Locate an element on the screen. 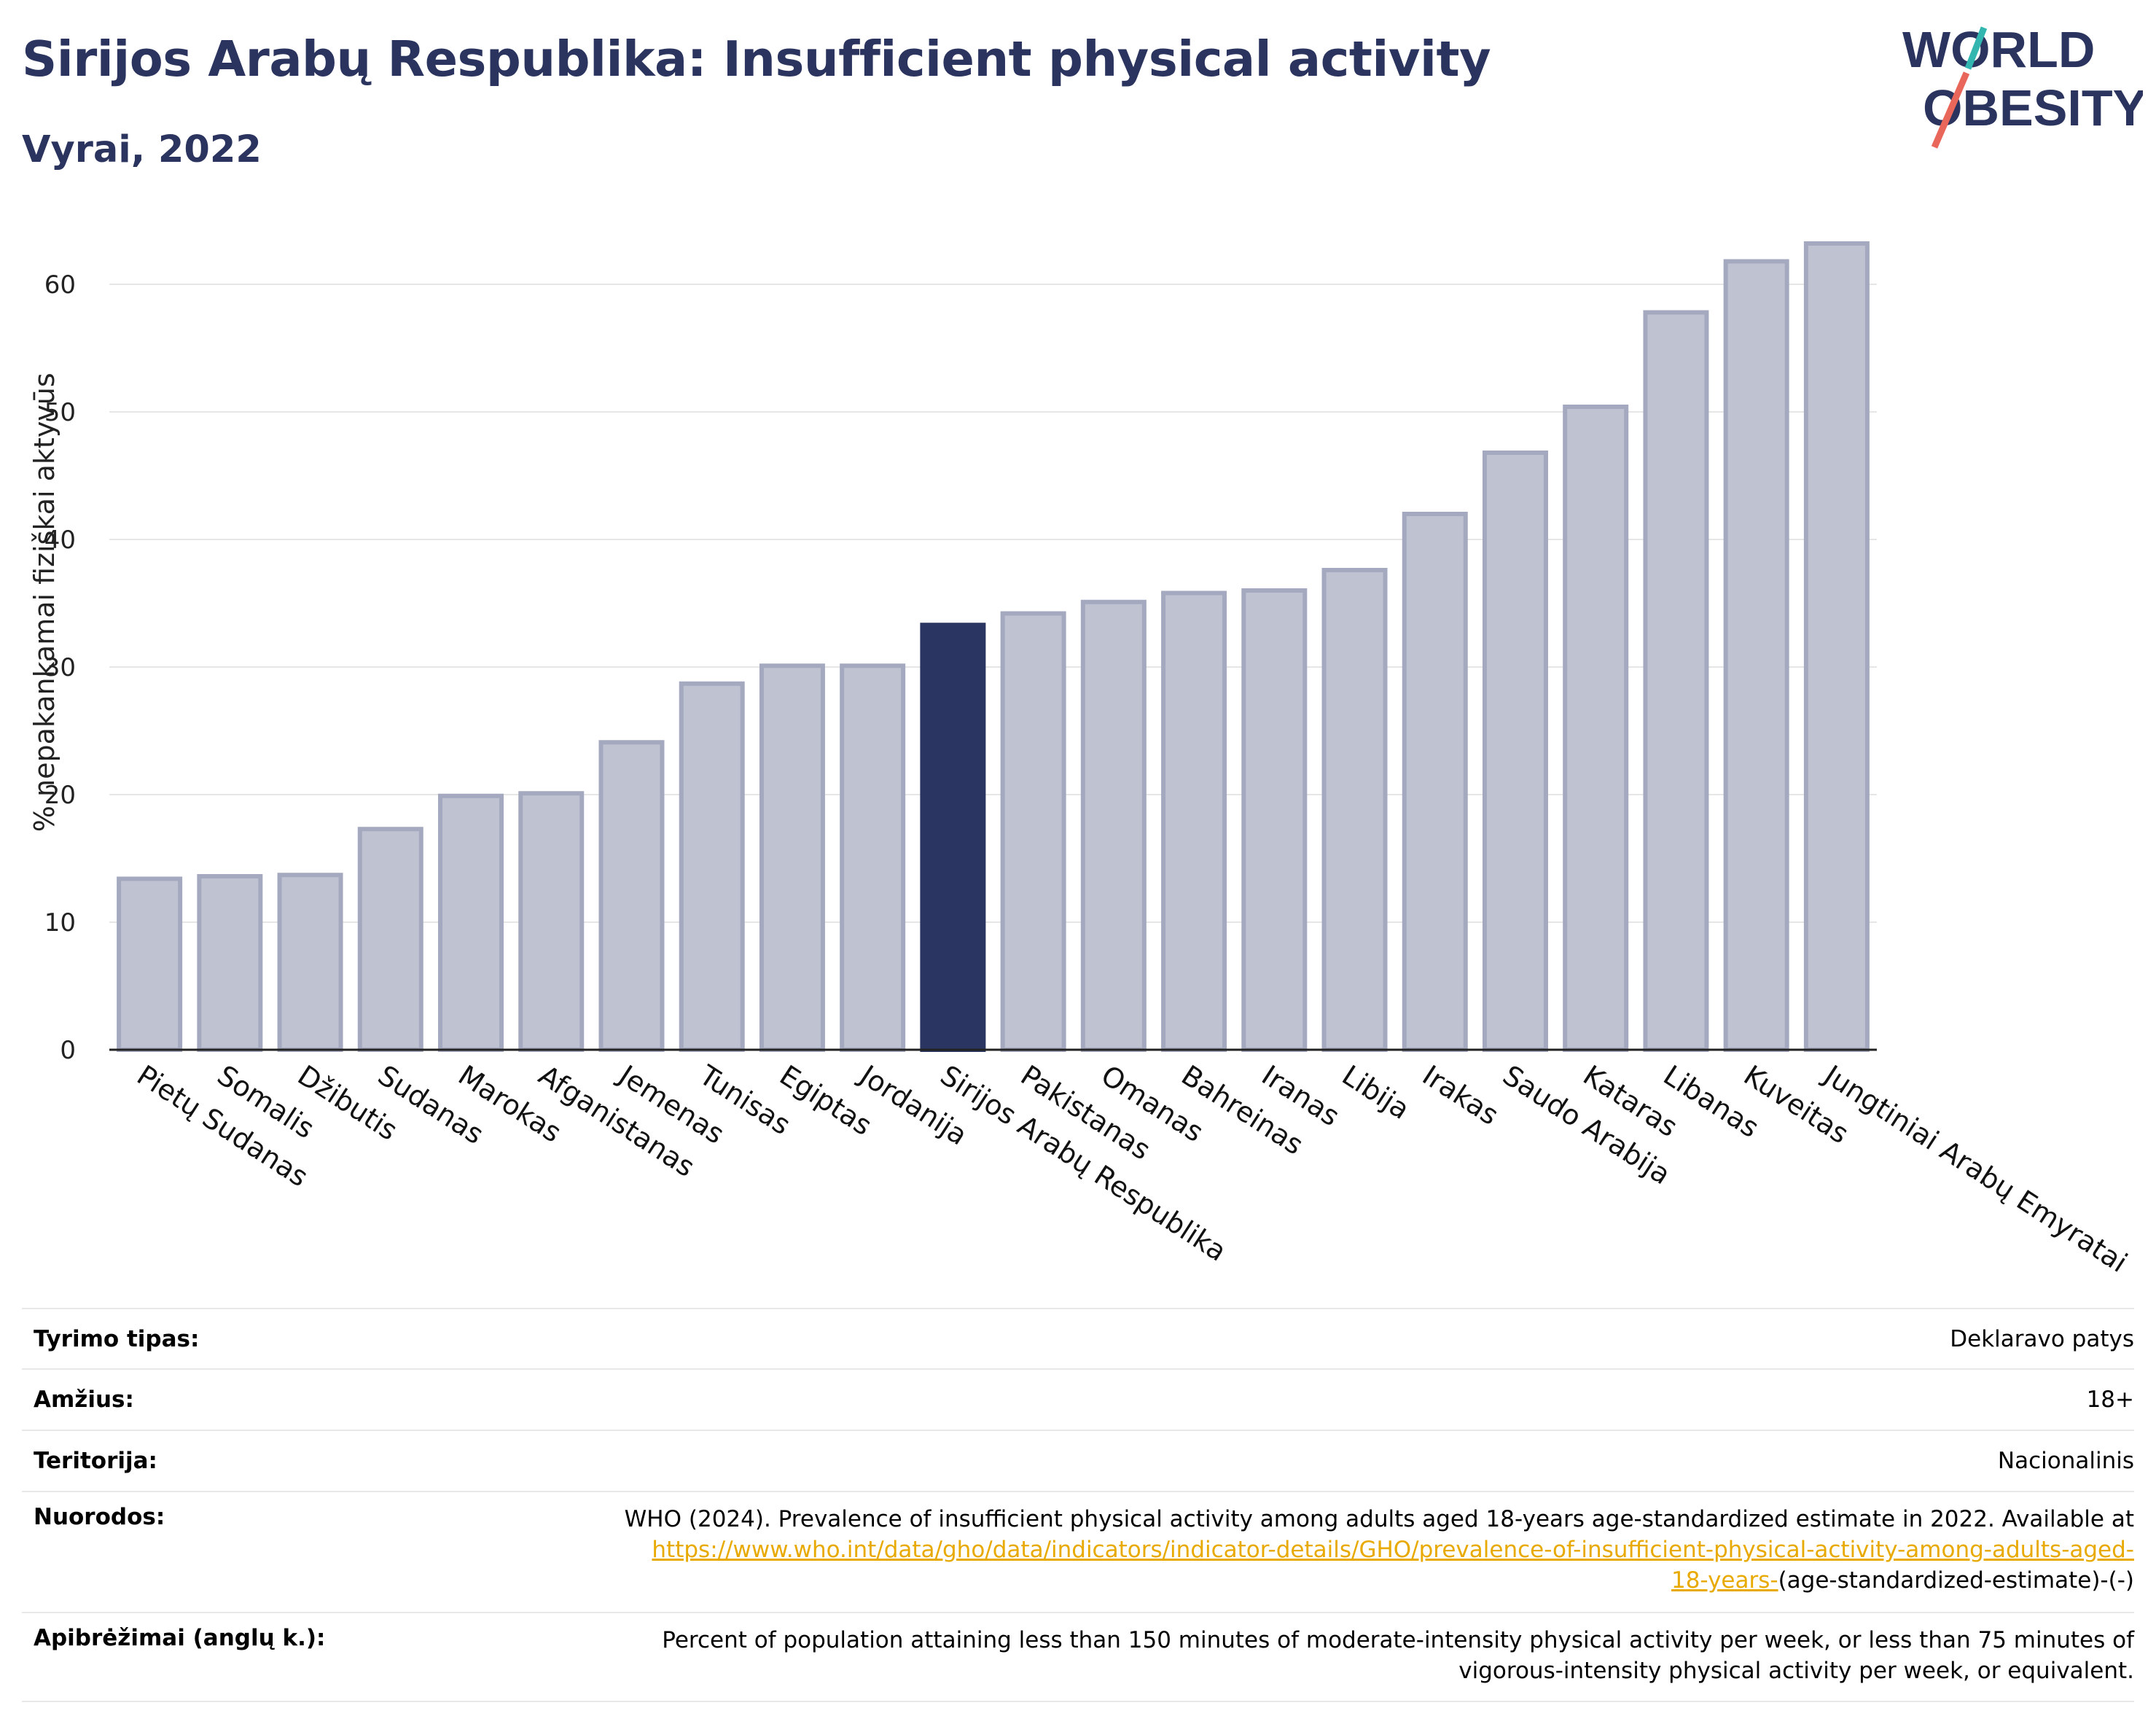 The image size is (2156, 1735). x-tick-label: Jungtiniai Arabų Emyratai is located at coordinates (1975, 1168).